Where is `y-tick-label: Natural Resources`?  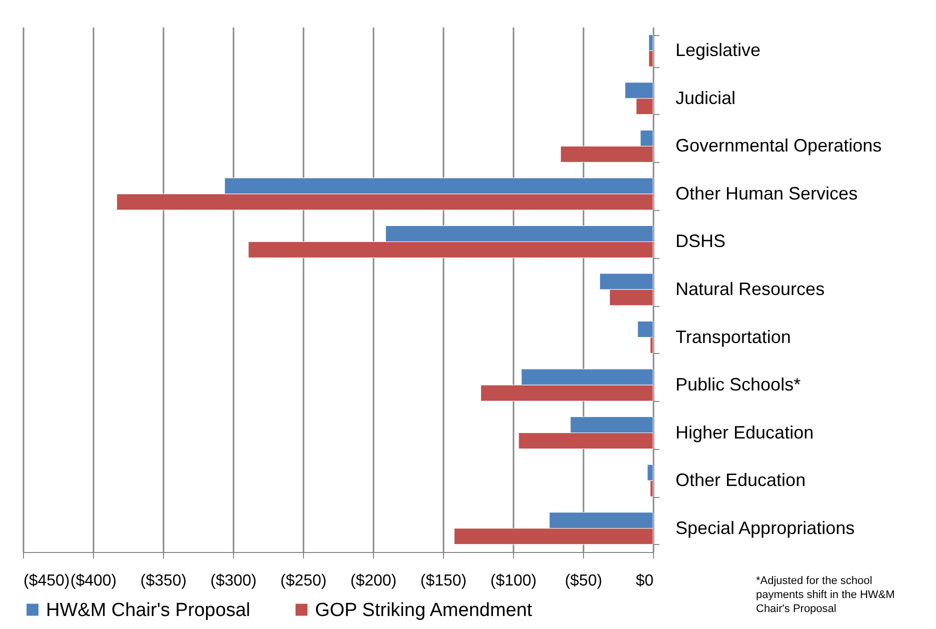 y-tick-label: Natural Resources is located at coordinates (750, 289).